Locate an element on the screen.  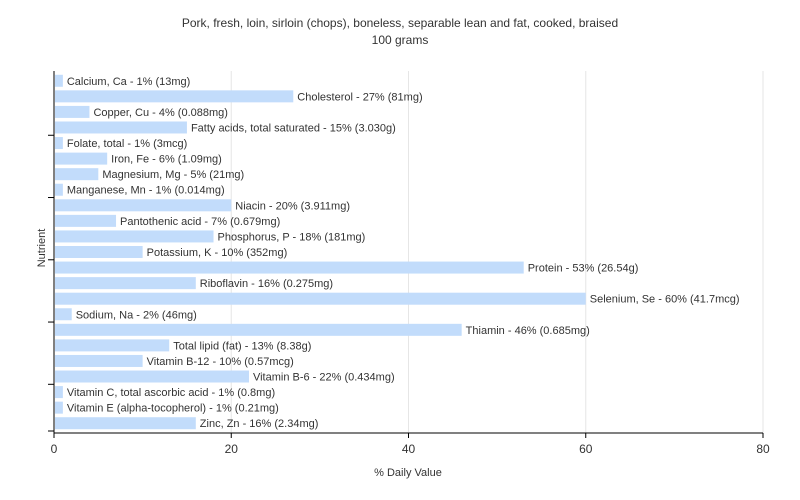
y-axis-title: Nutrient is located at coordinates (42, 248).